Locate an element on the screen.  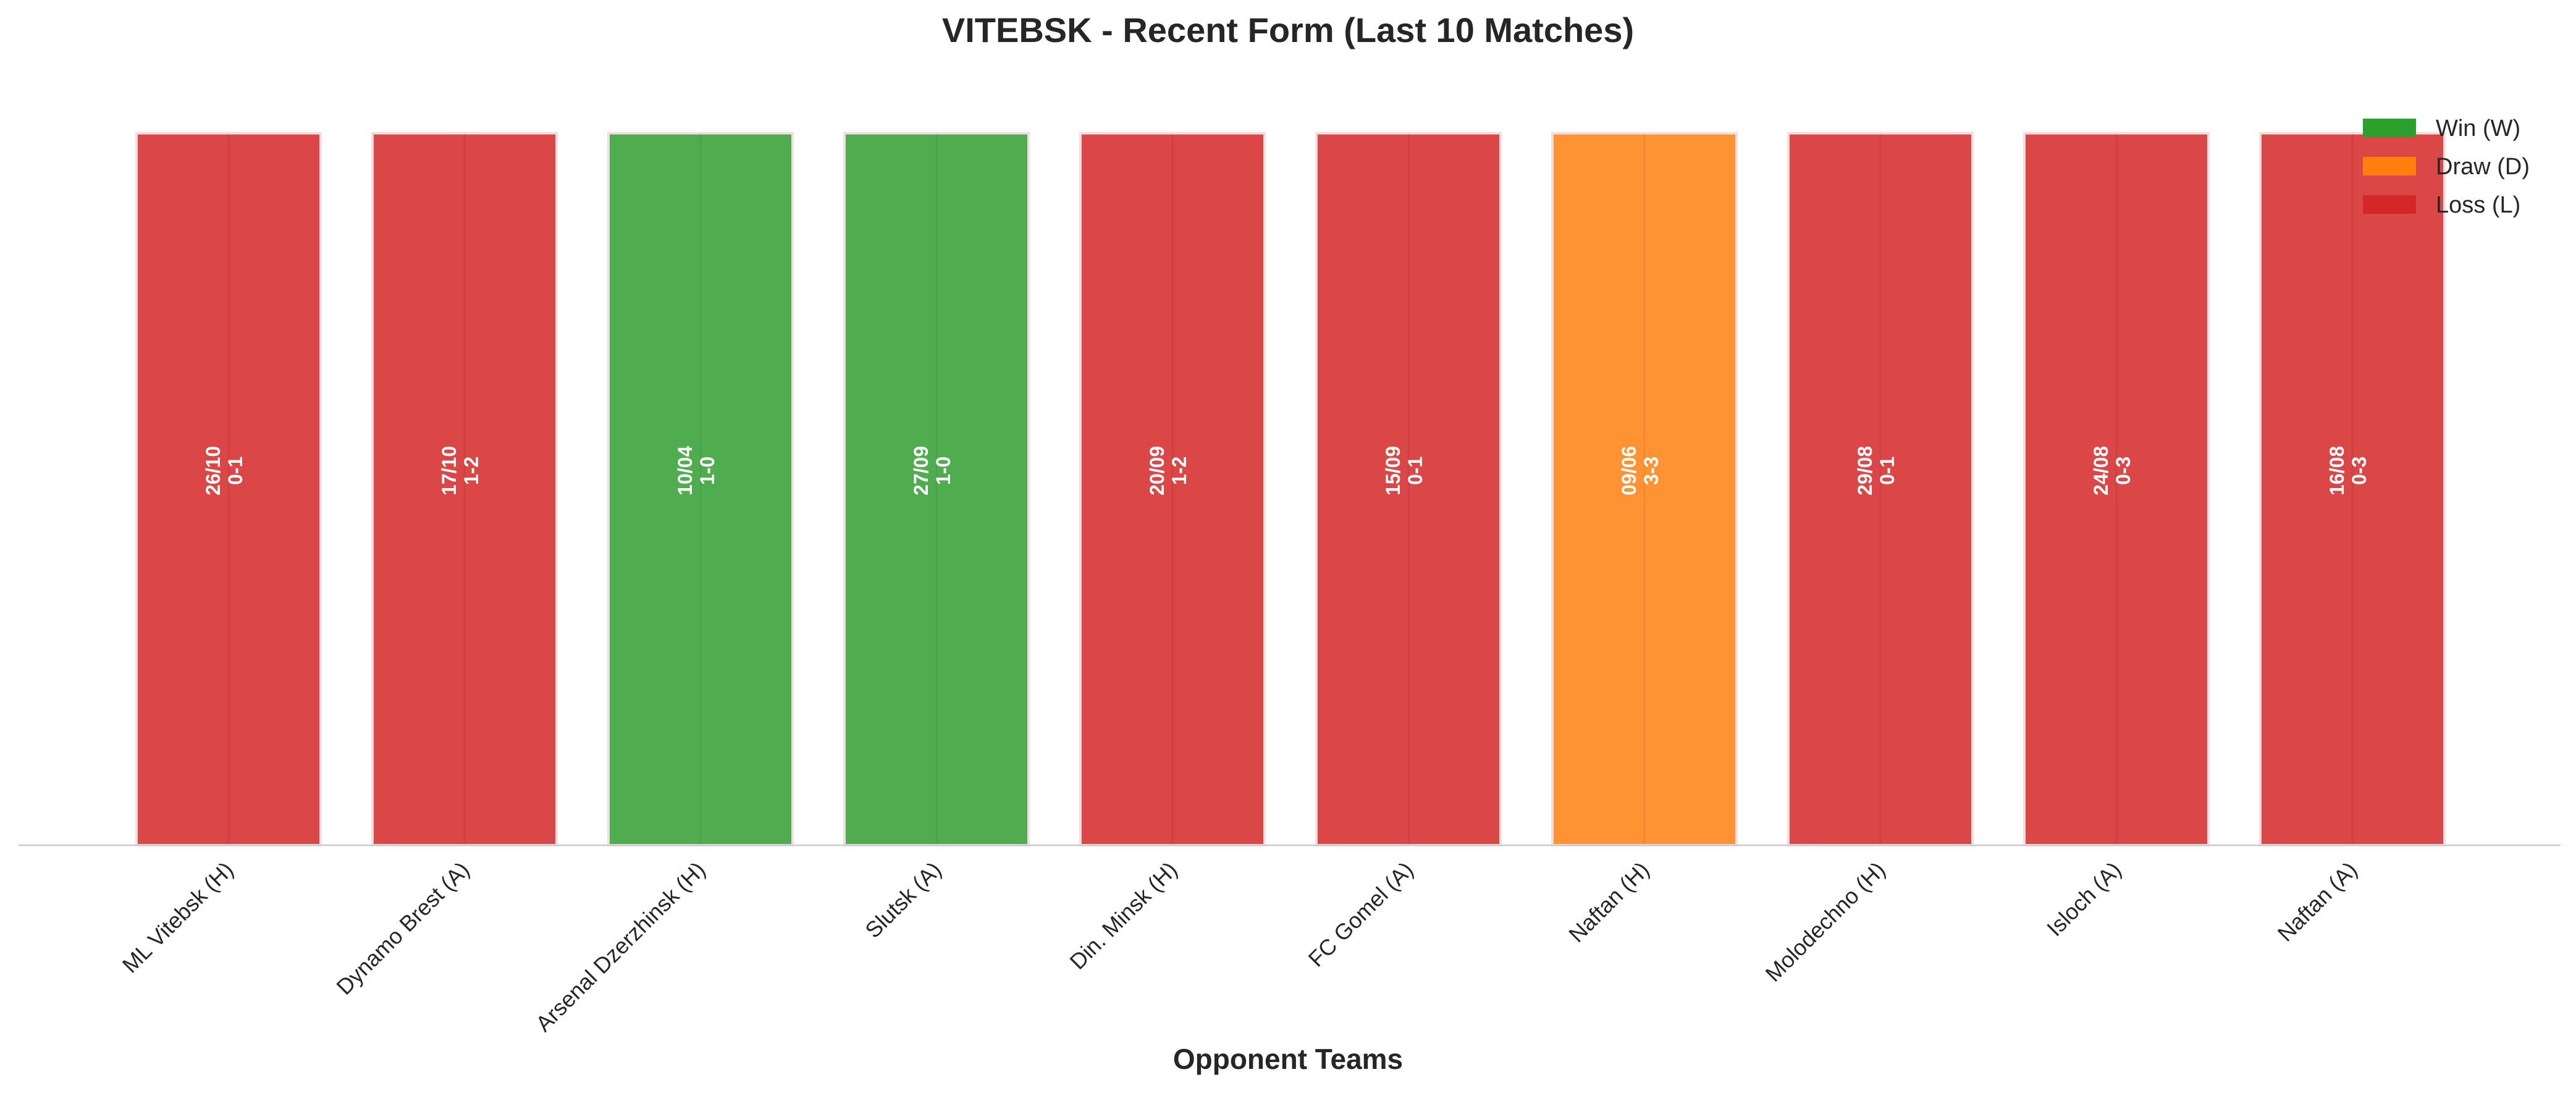
legend-swatch-w is located at coordinates (2389, 128).